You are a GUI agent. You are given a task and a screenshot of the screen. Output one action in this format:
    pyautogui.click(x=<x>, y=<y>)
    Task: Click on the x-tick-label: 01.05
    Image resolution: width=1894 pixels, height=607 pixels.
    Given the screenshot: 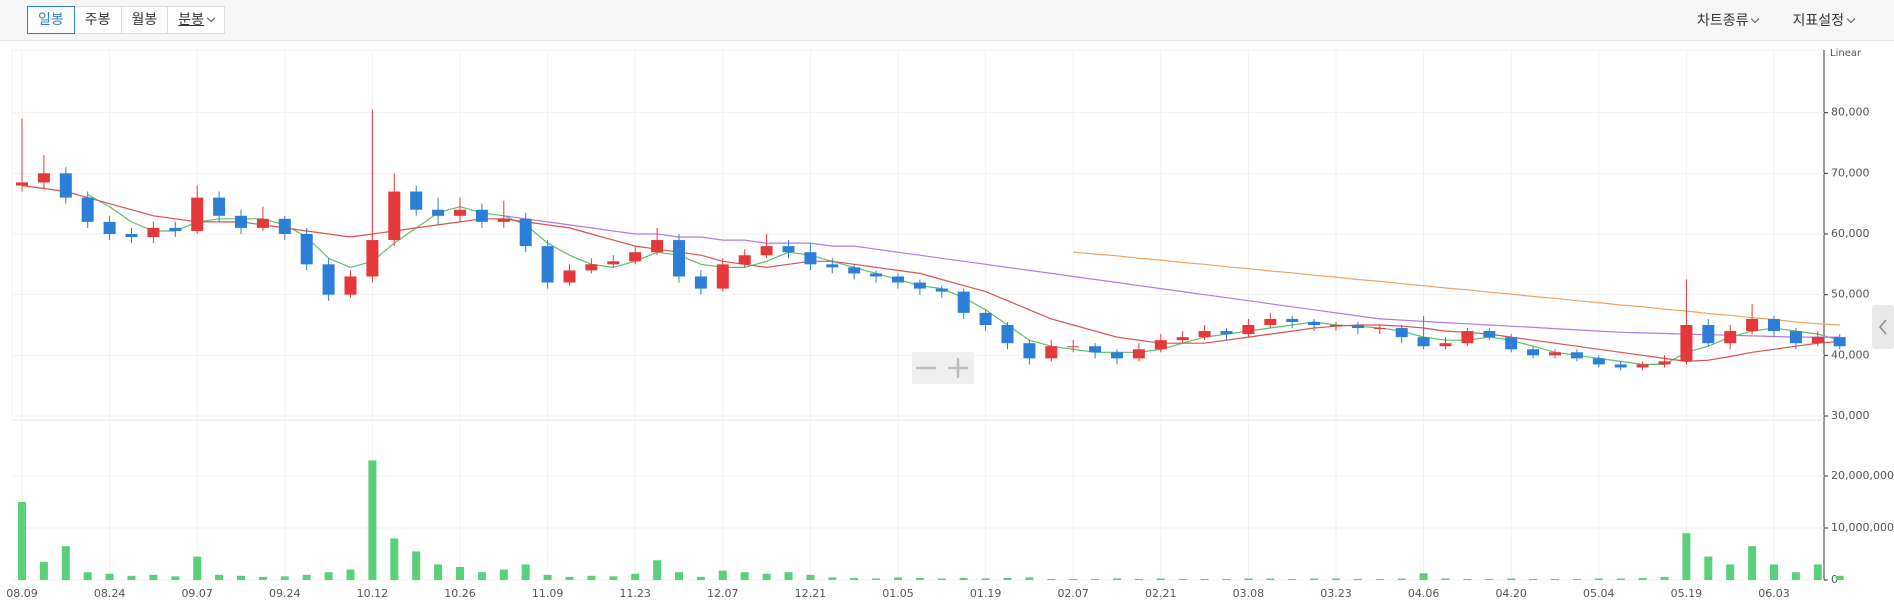 What is the action you would take?
    pyautogui.click(x=898, y=593)
    